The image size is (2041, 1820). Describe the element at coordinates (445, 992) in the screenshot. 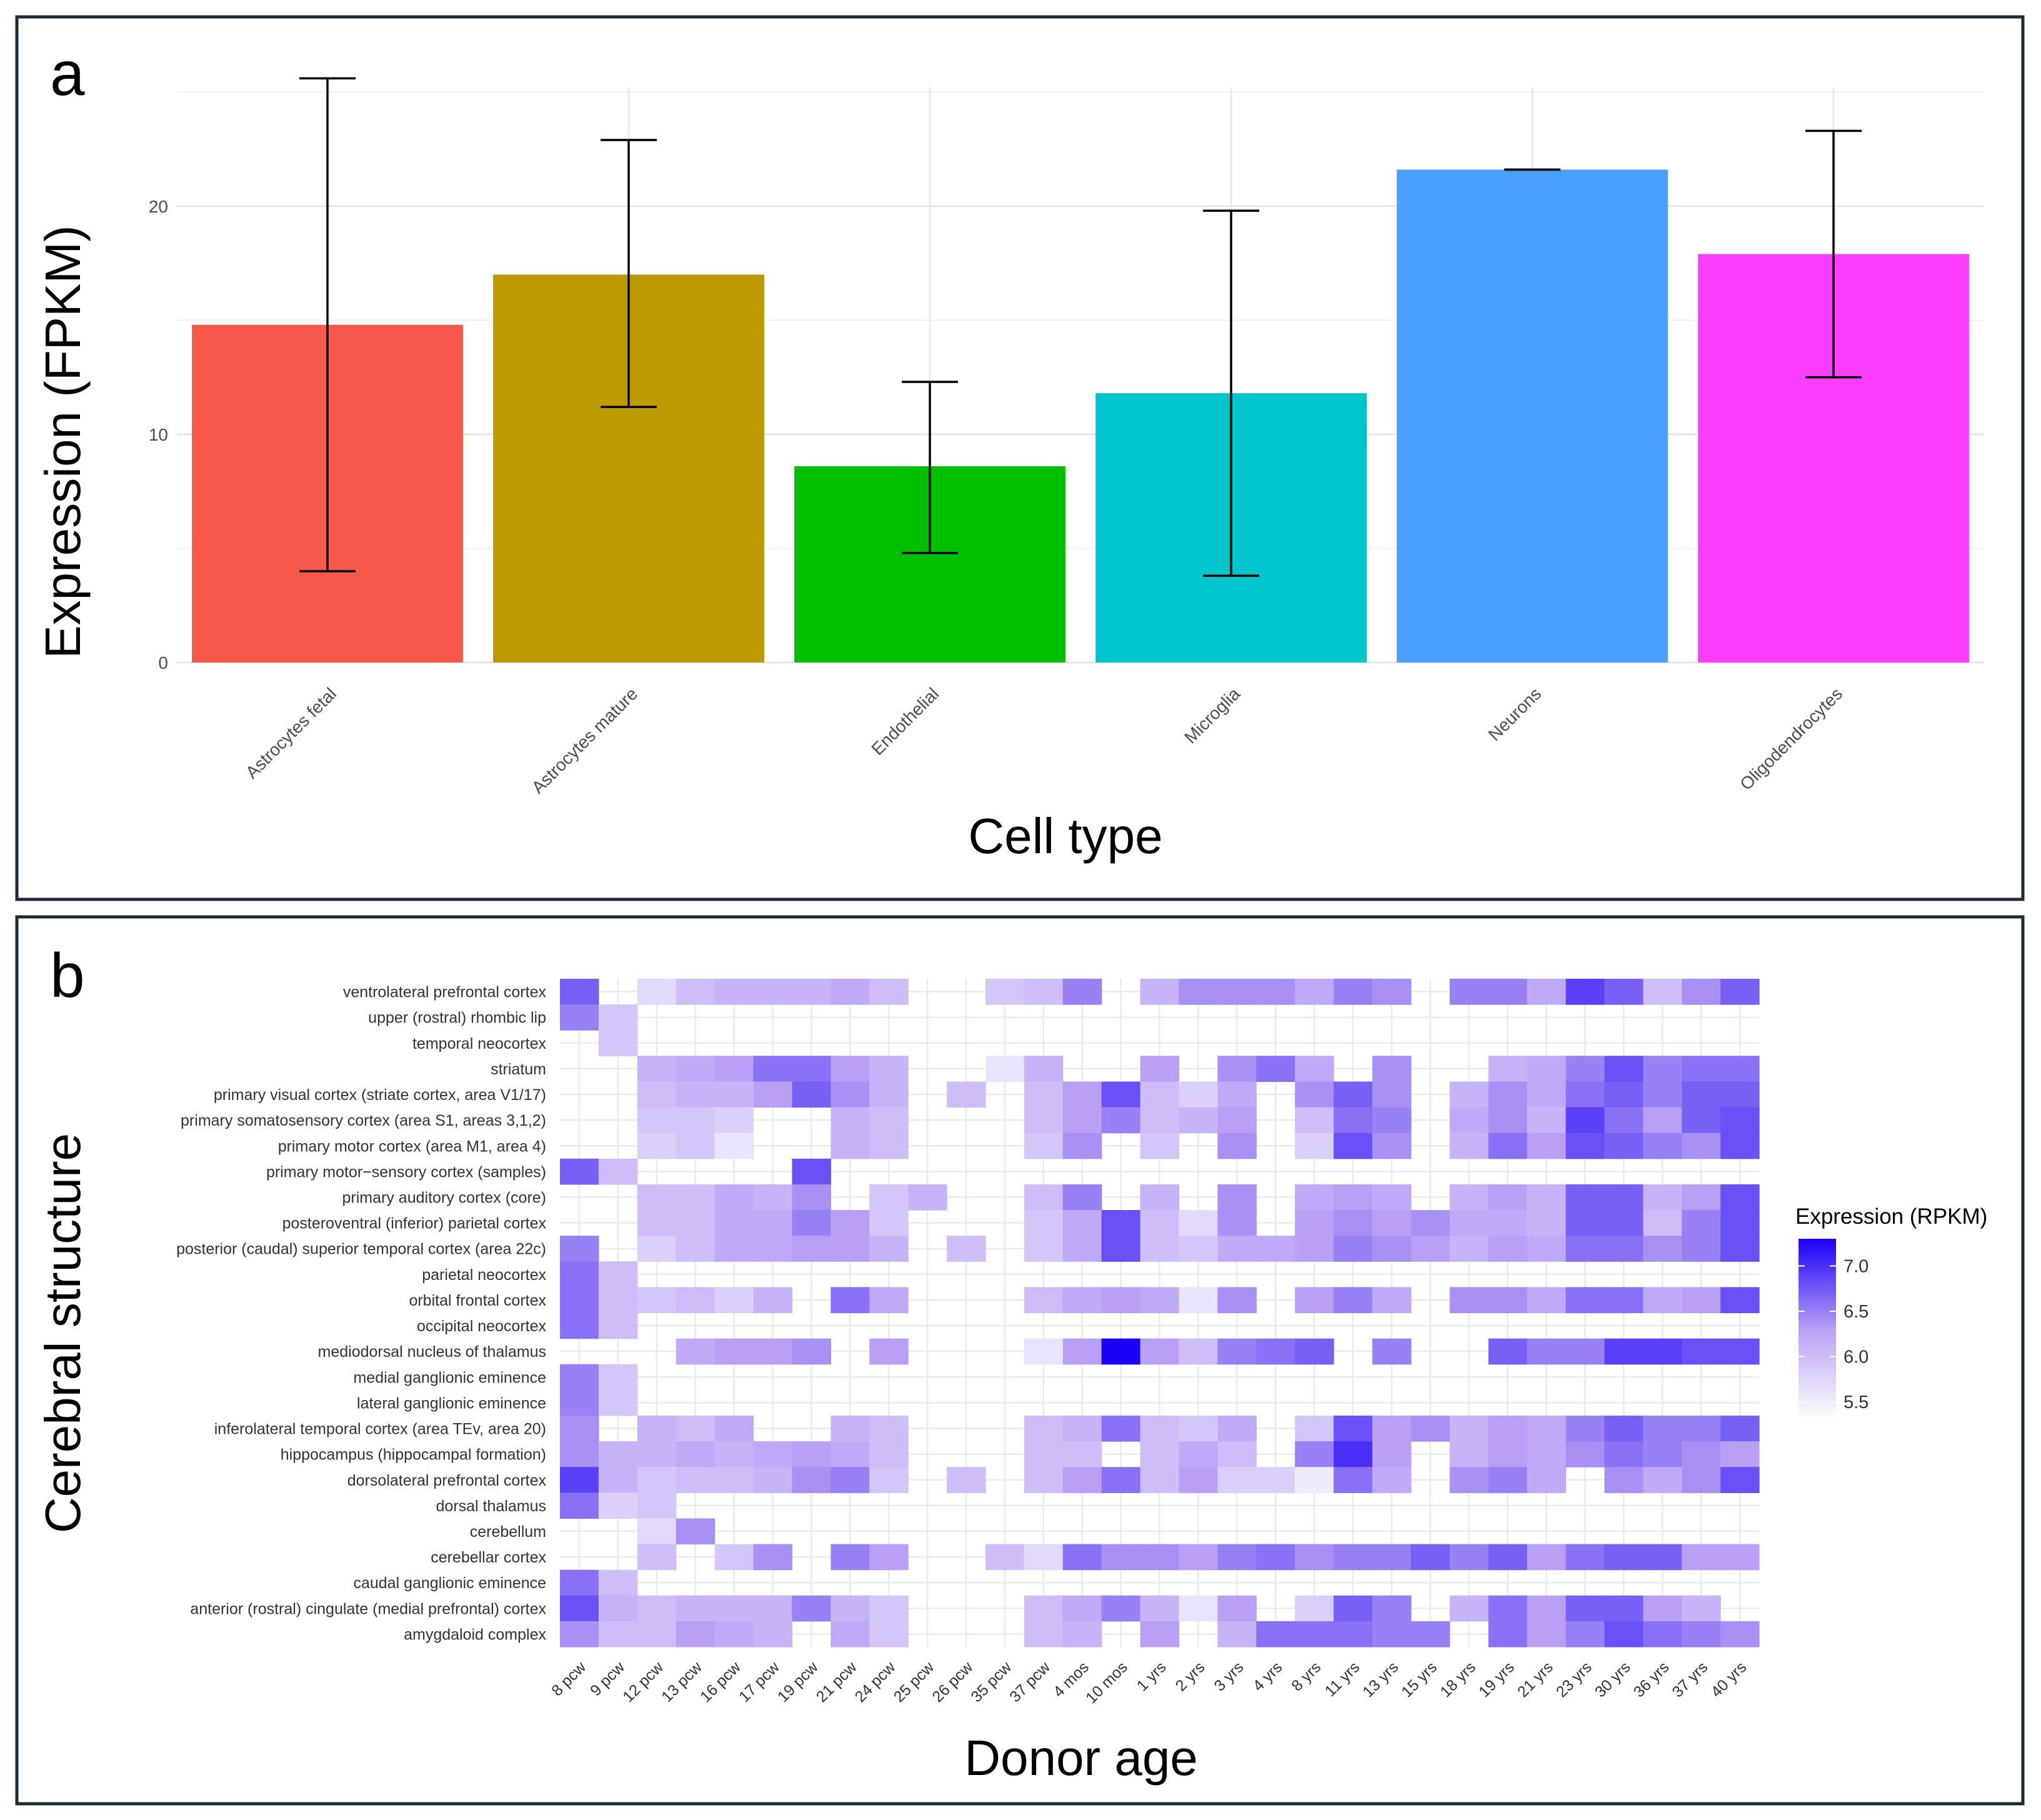

I see `row-label: ventrolateral prefrontal cortex` at that location.